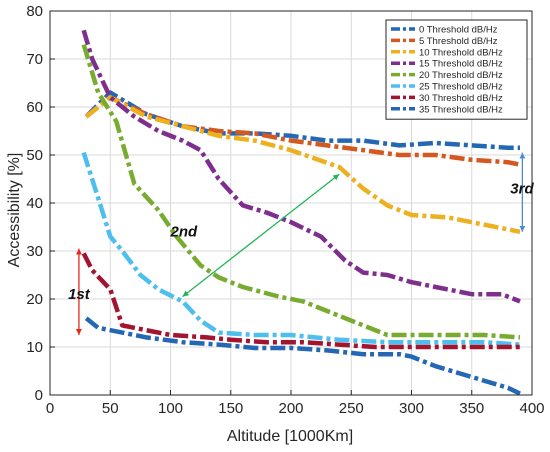 Image resolution: width=550 pixels, height=452 pixels. Describe the element at coordinates (34, 251) in the screenshot. I see `y-tick-label: 30` at that location.